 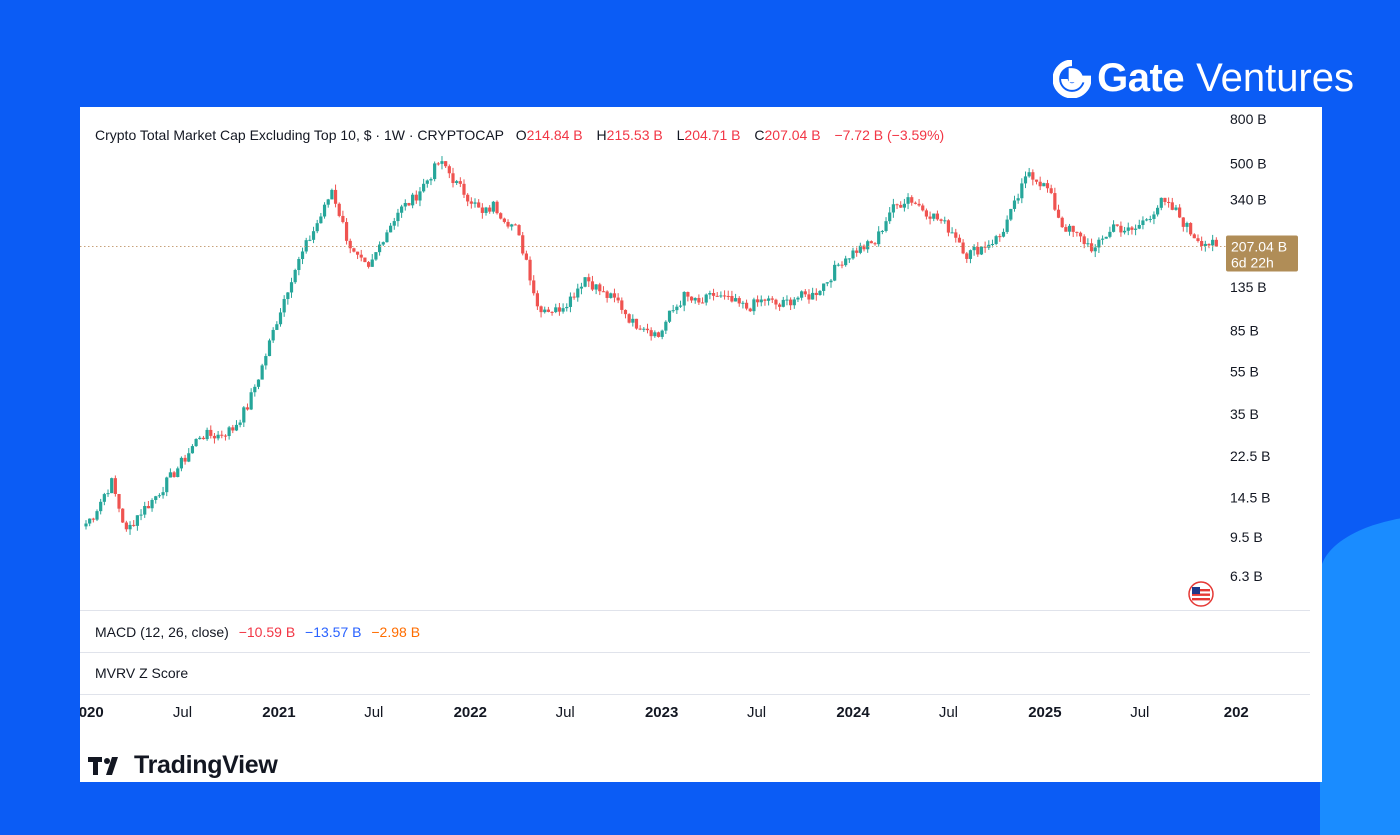 I want to click on macd-value-3: −2.98 B, so click(x=396, y=632).